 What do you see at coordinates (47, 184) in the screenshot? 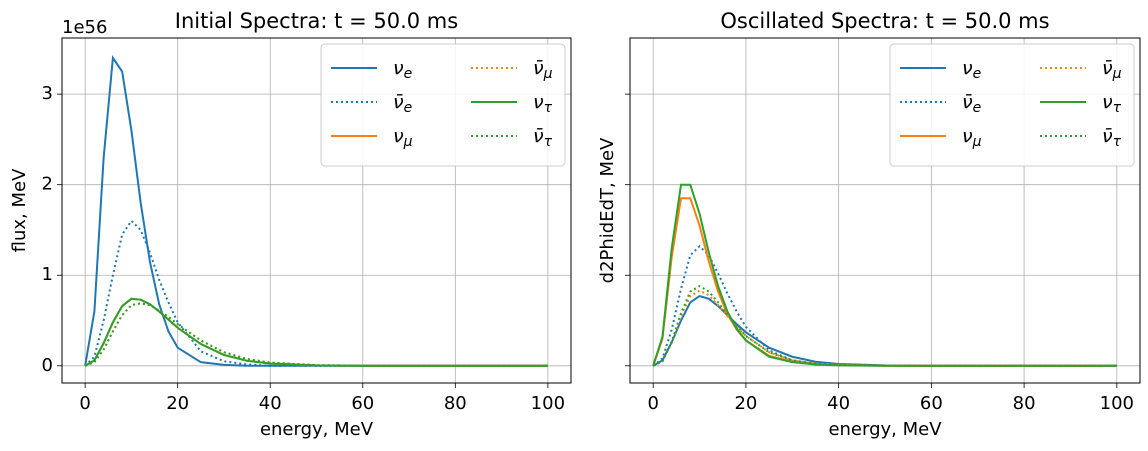
I see `y-tick-label: 2` at bounding box center [47, 184].